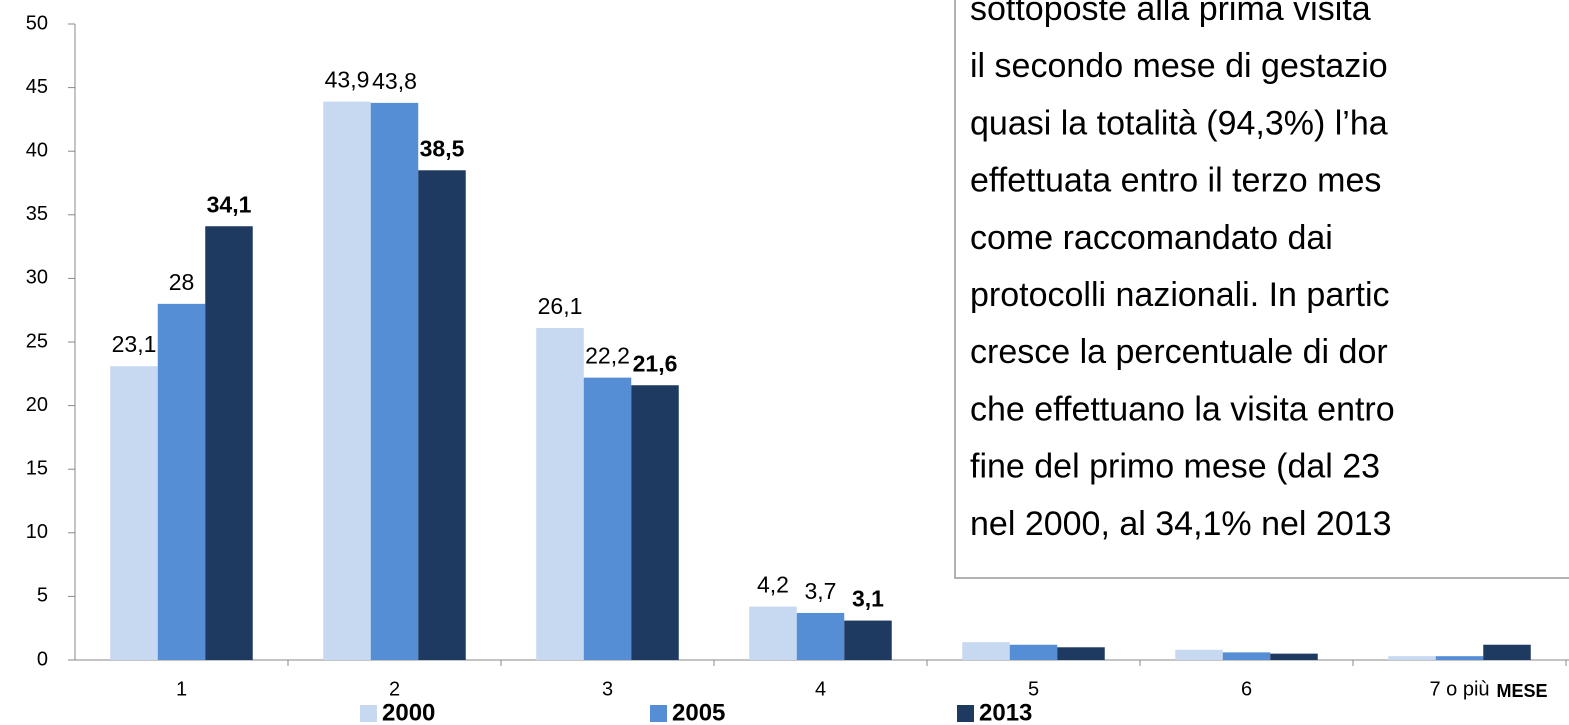  I want to click on value-label: 43,9, so click(347, 80).